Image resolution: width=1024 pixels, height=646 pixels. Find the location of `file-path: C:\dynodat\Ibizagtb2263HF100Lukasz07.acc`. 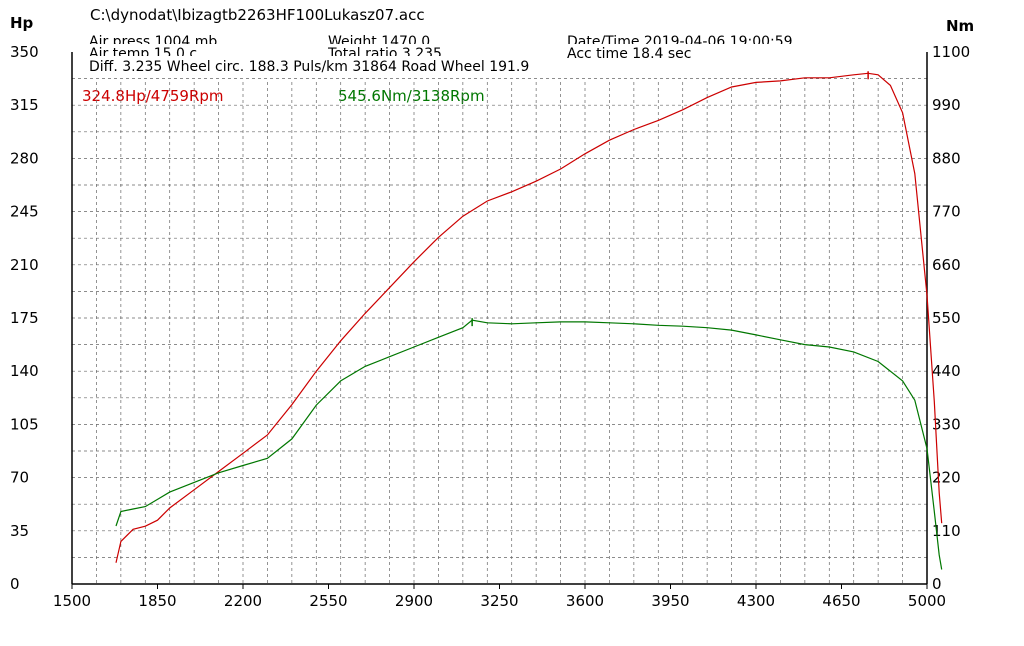

file-path: C:\dynodat\Ibizagtb2263HF100Lukasz07.acc is located at coordinates (257, 15).